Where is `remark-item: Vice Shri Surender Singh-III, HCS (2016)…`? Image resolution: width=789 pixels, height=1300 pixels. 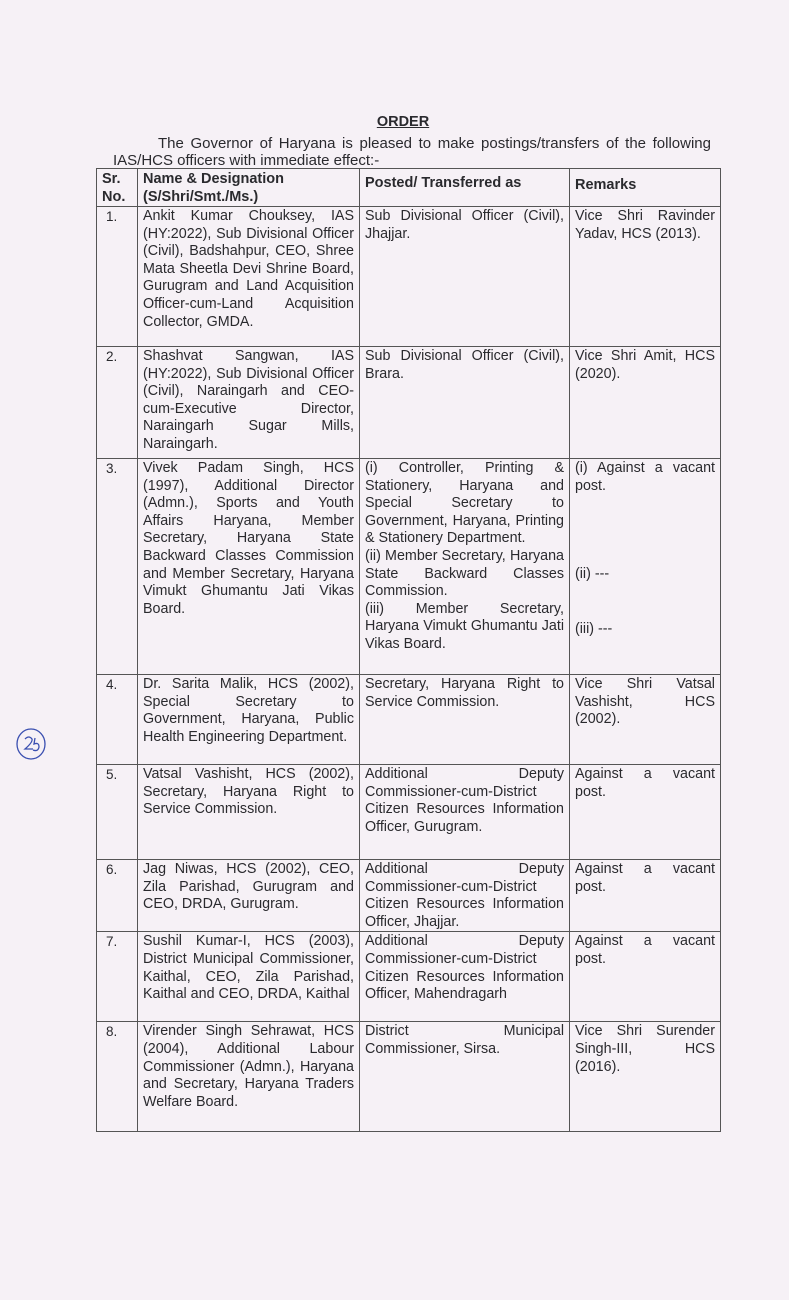
remark-item: Vice Shri Surender Singh-III, HCS (2016)… is located at coordinates (645, 1049).